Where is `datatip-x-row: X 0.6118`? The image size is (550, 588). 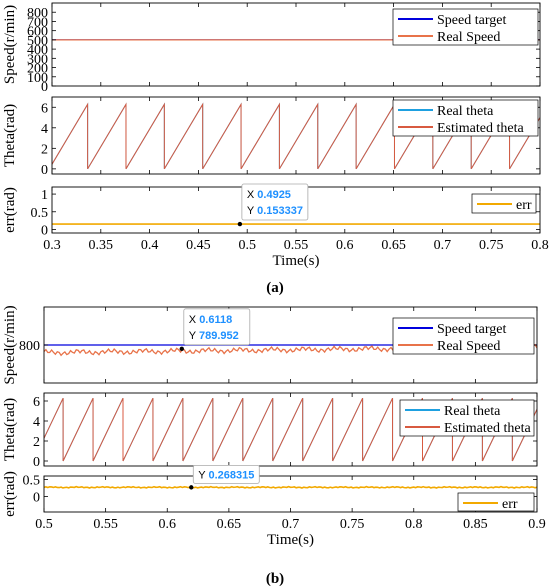 datatip-x-row: X 0.6118 is located at coordinates (210, 320).